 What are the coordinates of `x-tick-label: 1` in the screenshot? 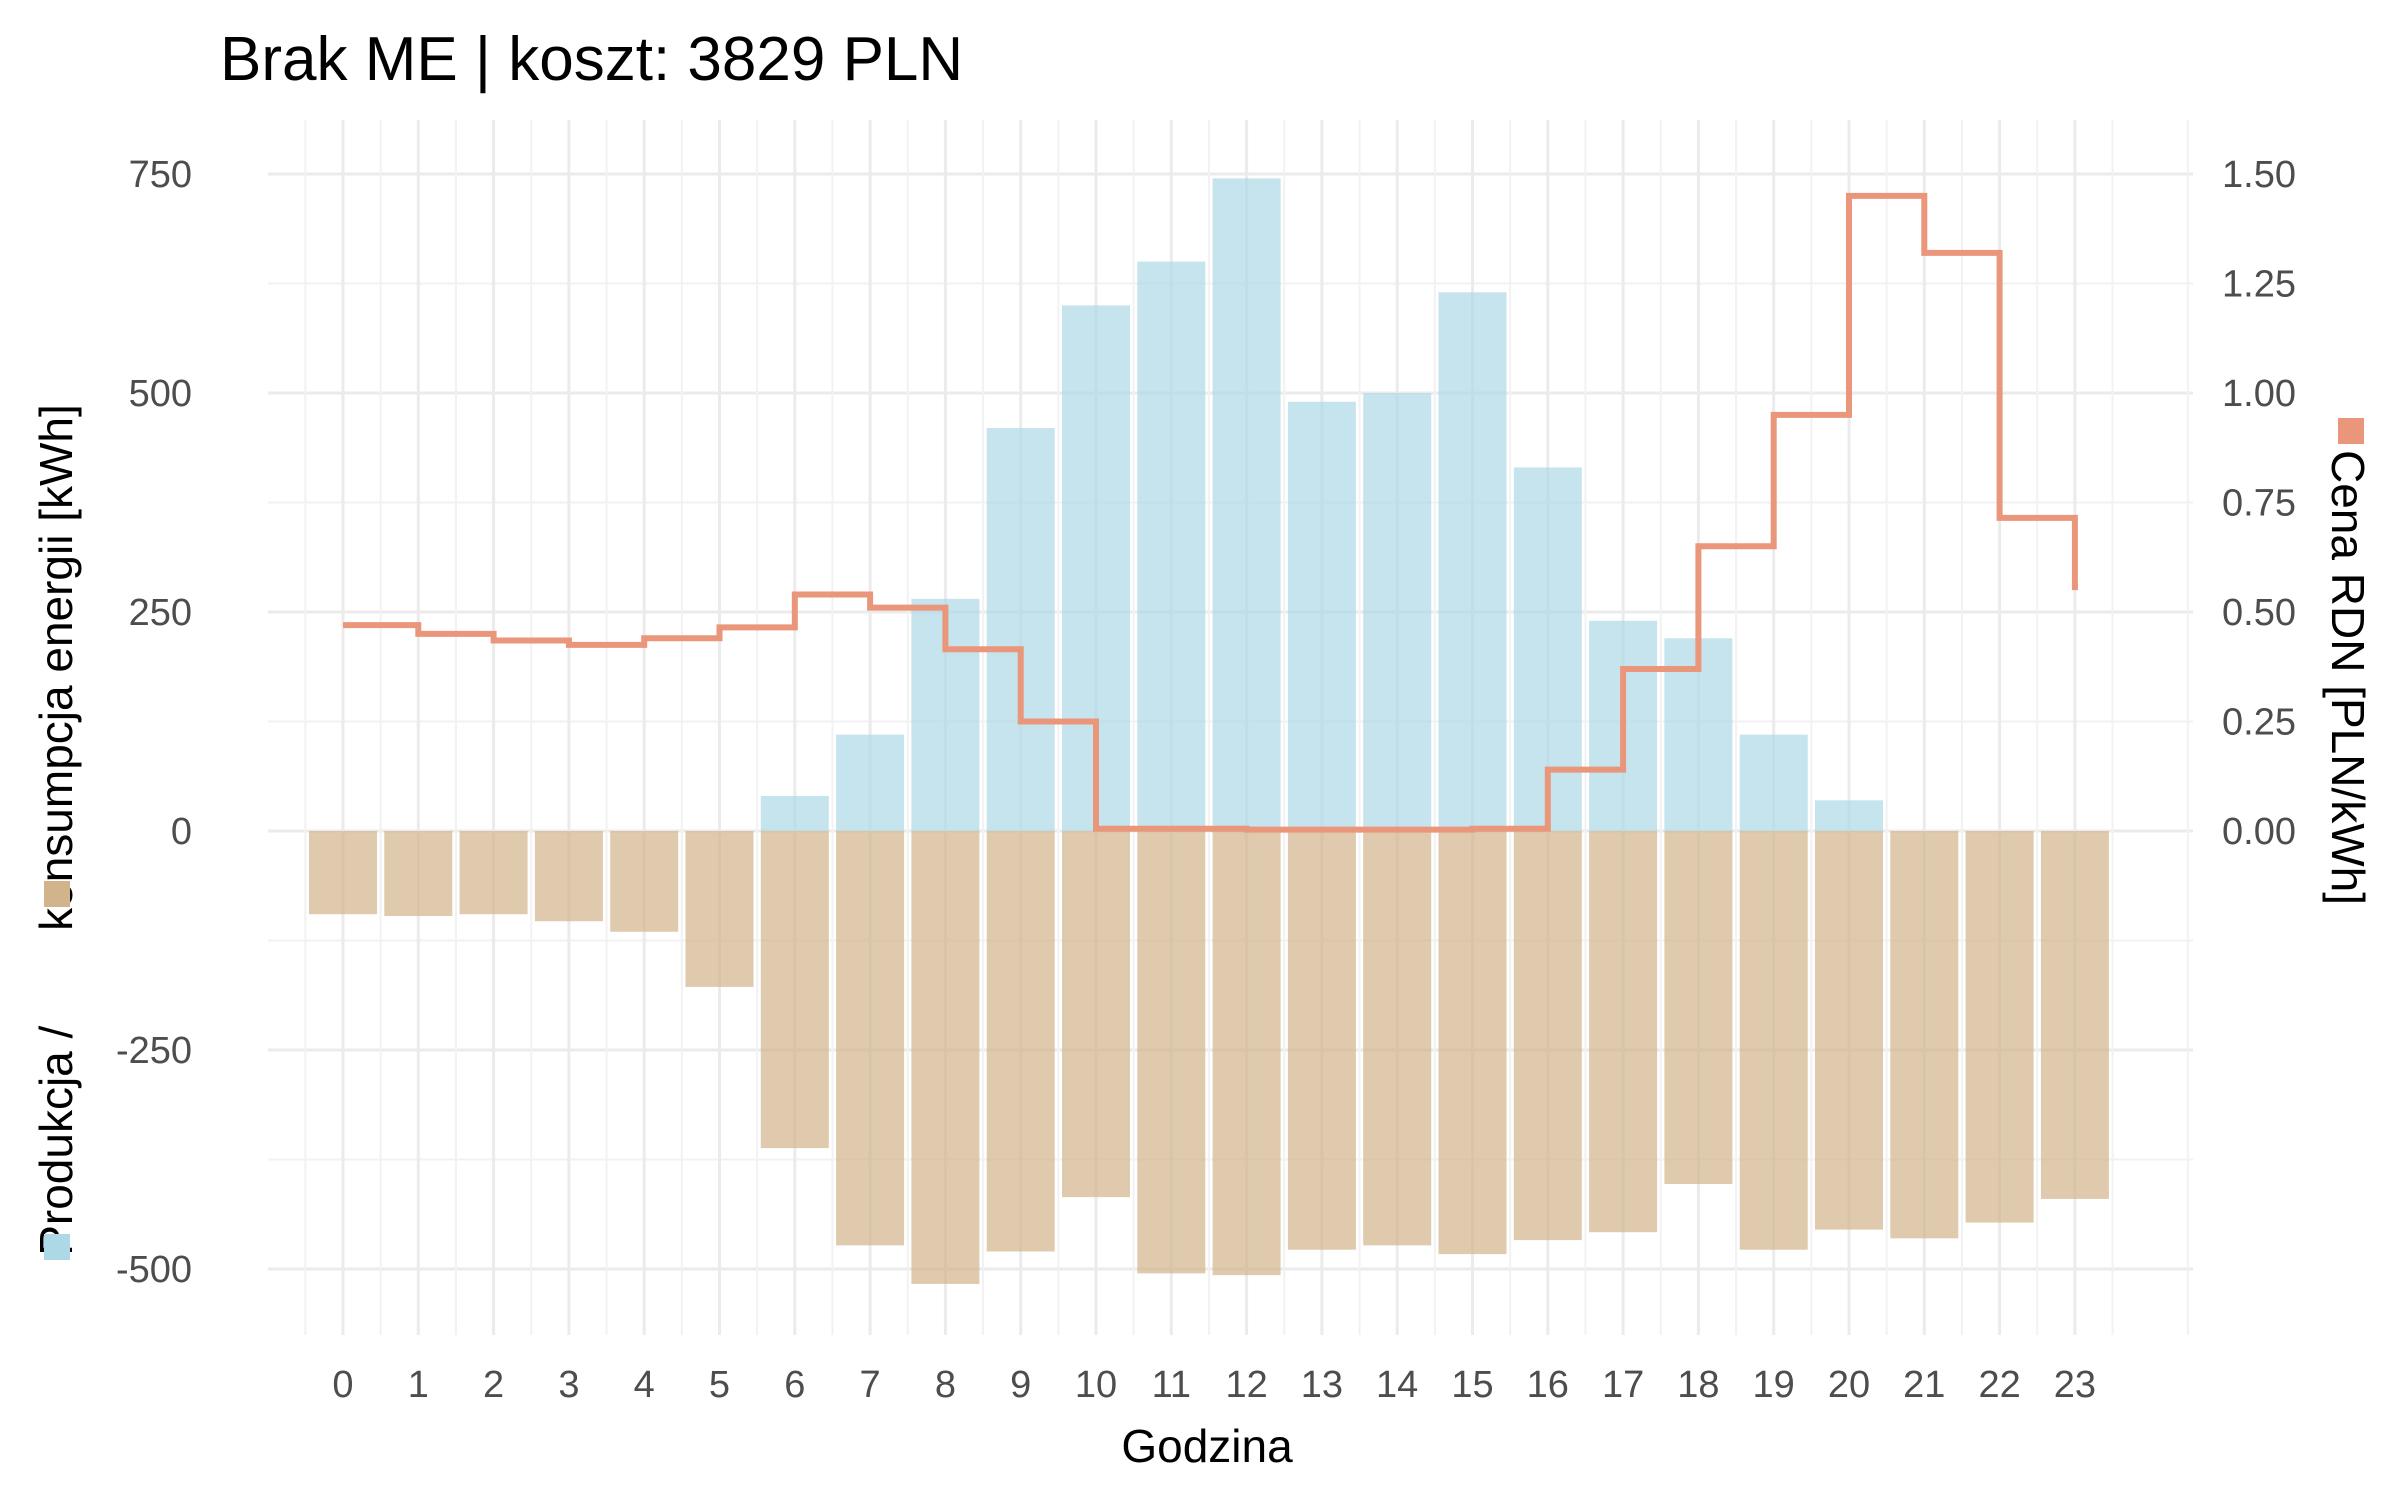 It's located at (418, 1385).